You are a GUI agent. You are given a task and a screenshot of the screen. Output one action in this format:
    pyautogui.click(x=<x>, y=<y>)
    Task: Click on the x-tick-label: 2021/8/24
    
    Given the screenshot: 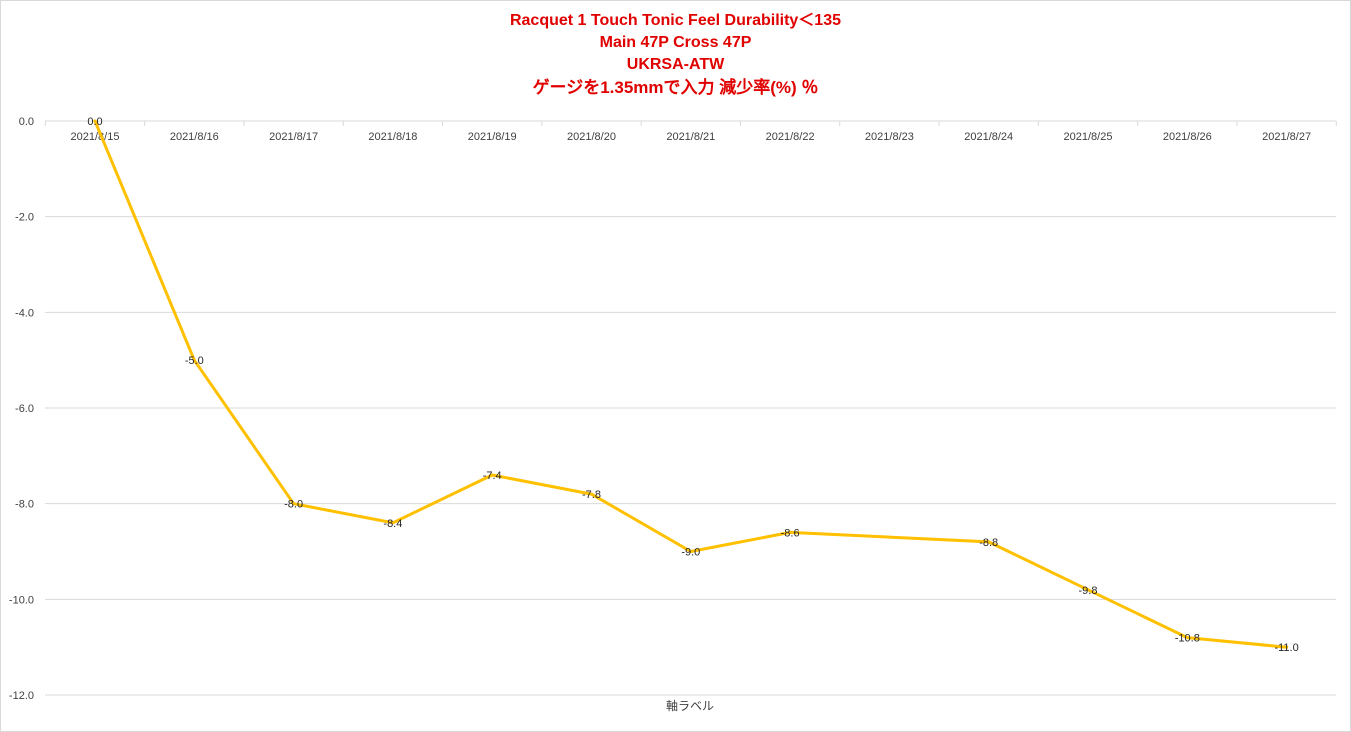 What is the action you would take?
    pyautogui.click(x=988, y=137)
    